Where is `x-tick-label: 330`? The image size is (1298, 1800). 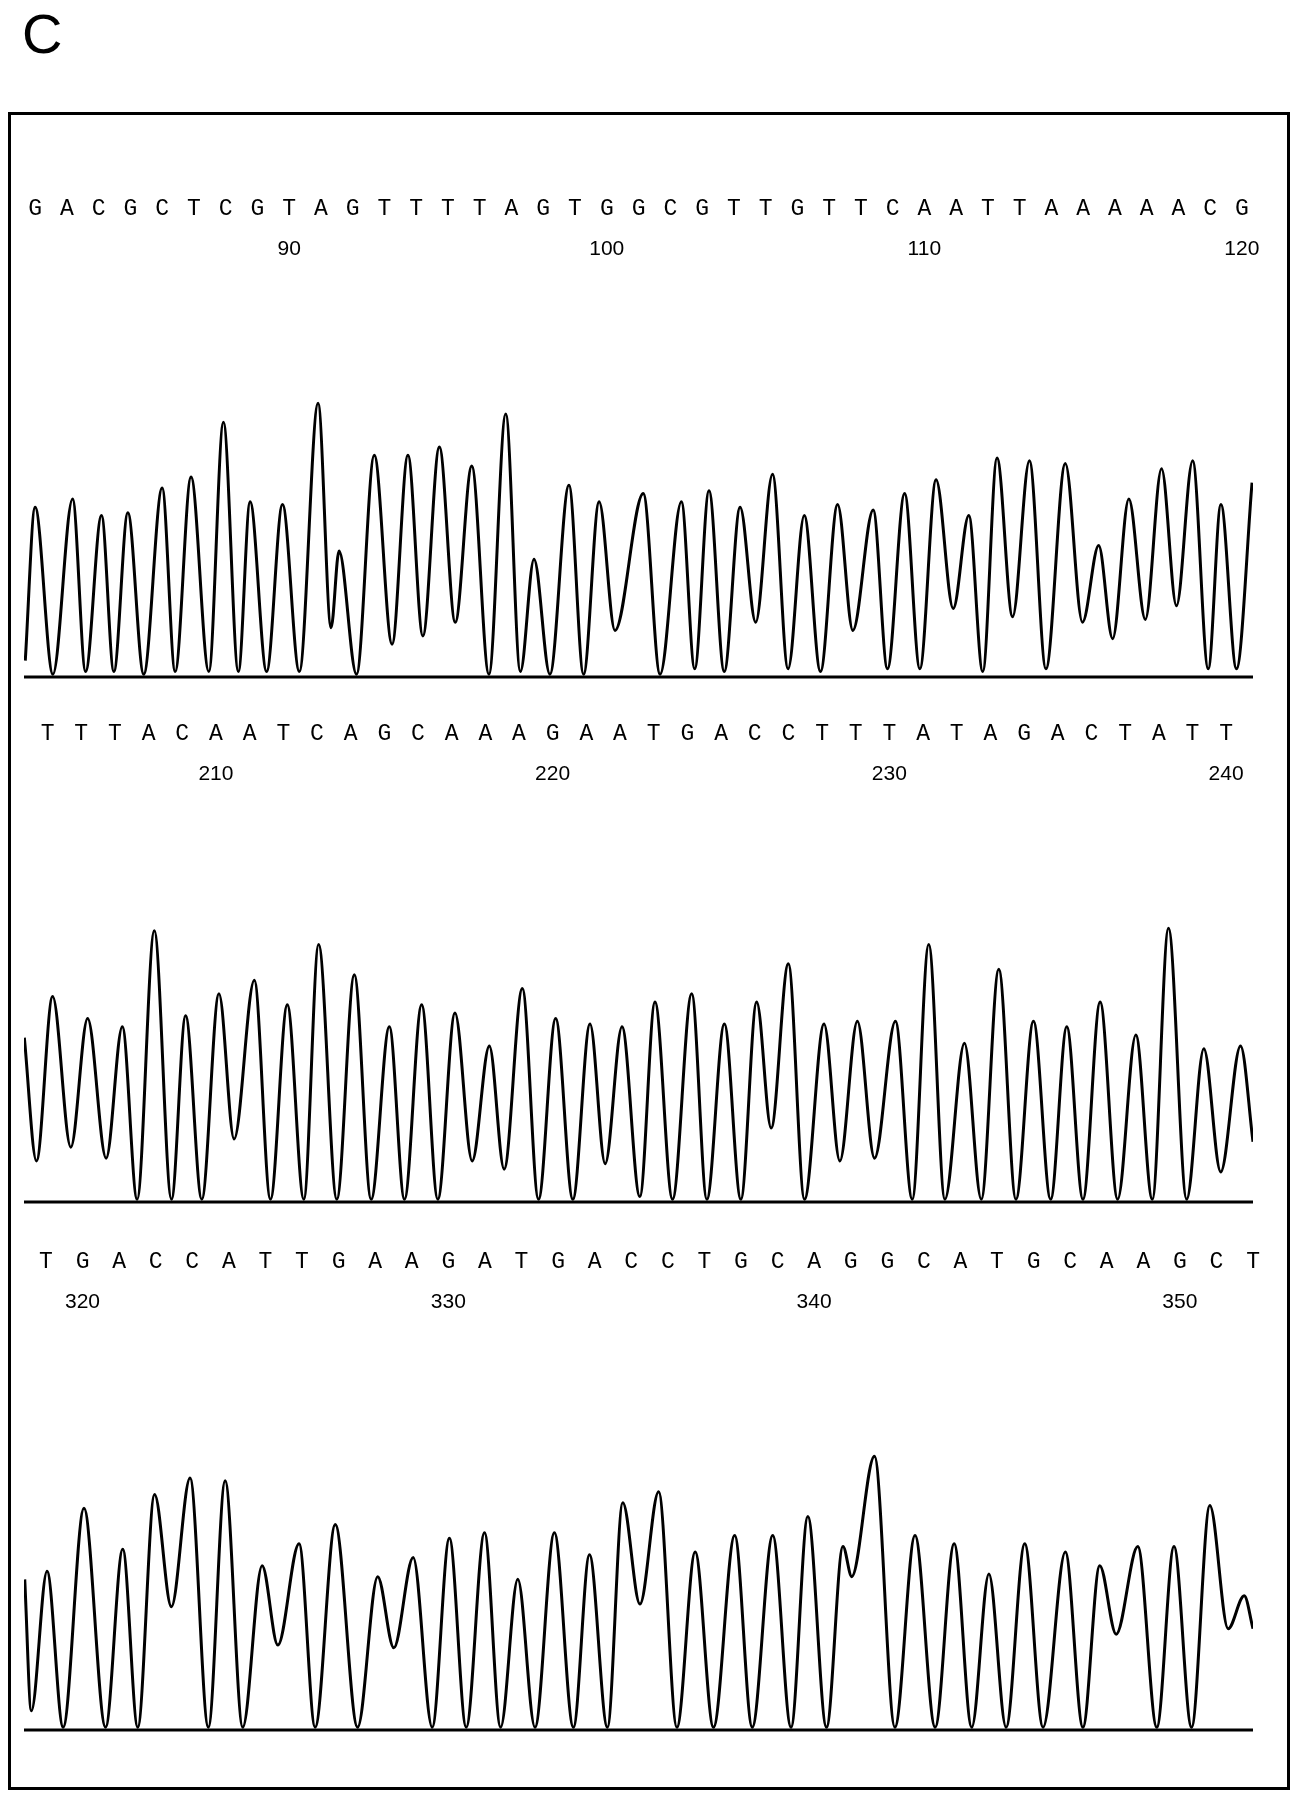
x-tick-label: 330 is located at coordinates (448, 1301).